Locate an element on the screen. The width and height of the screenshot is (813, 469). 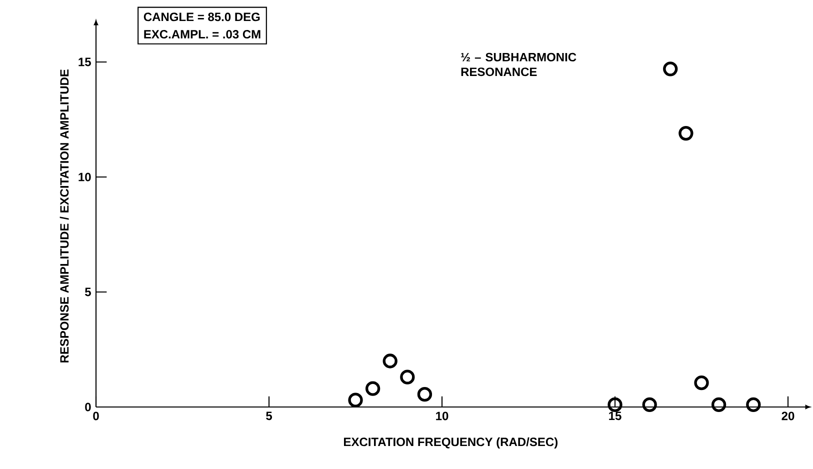
x-tick-label: 0 is located at coordinates (96, 416).